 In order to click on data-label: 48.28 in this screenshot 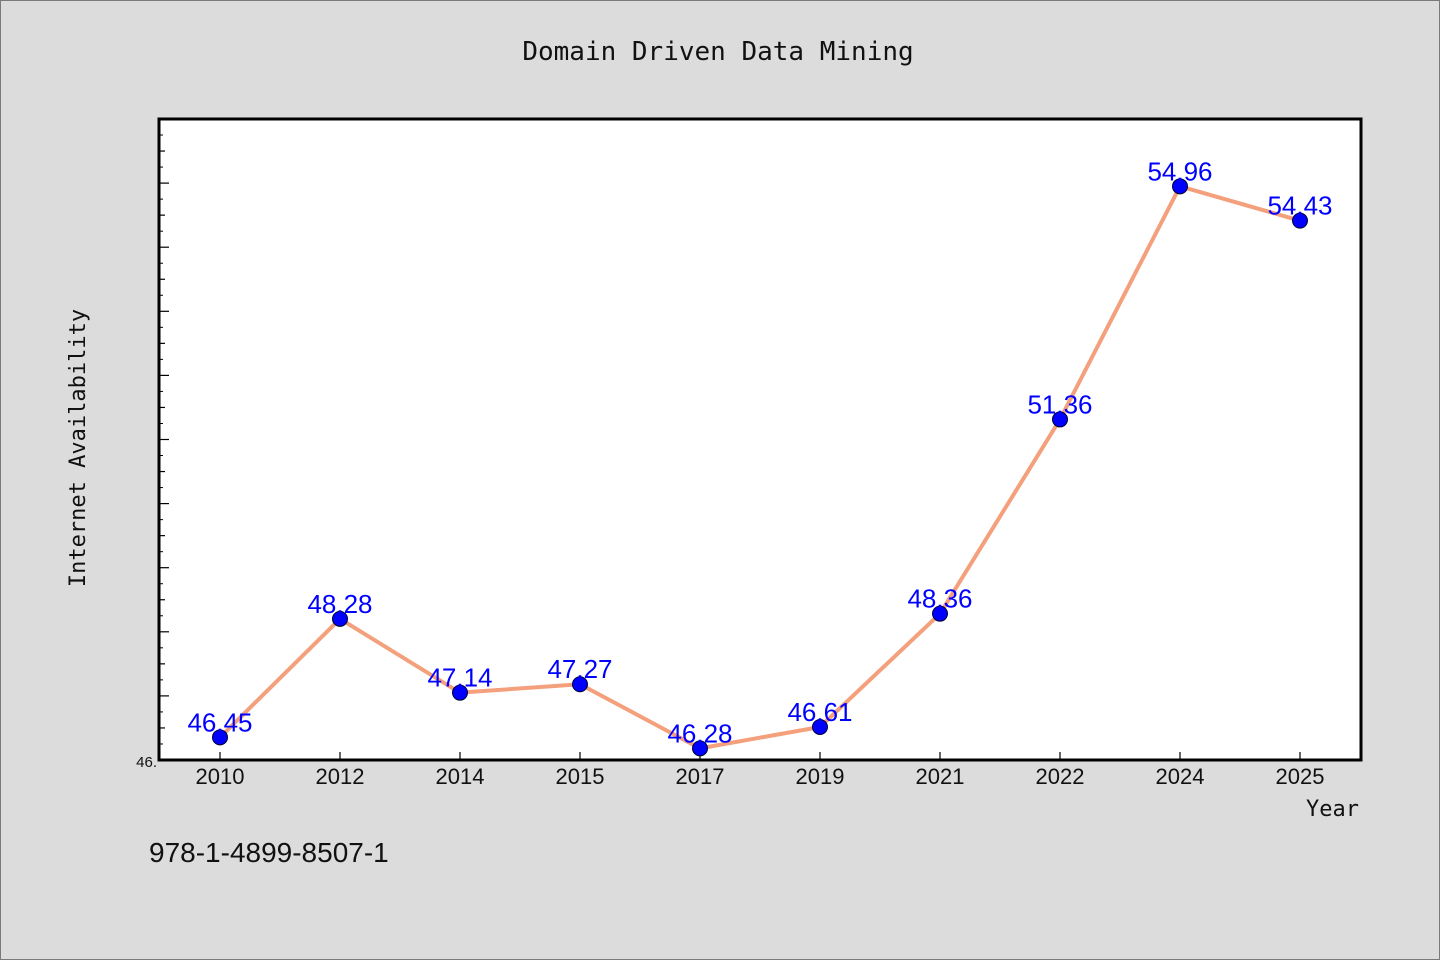, I will do `click(339, 604)`.